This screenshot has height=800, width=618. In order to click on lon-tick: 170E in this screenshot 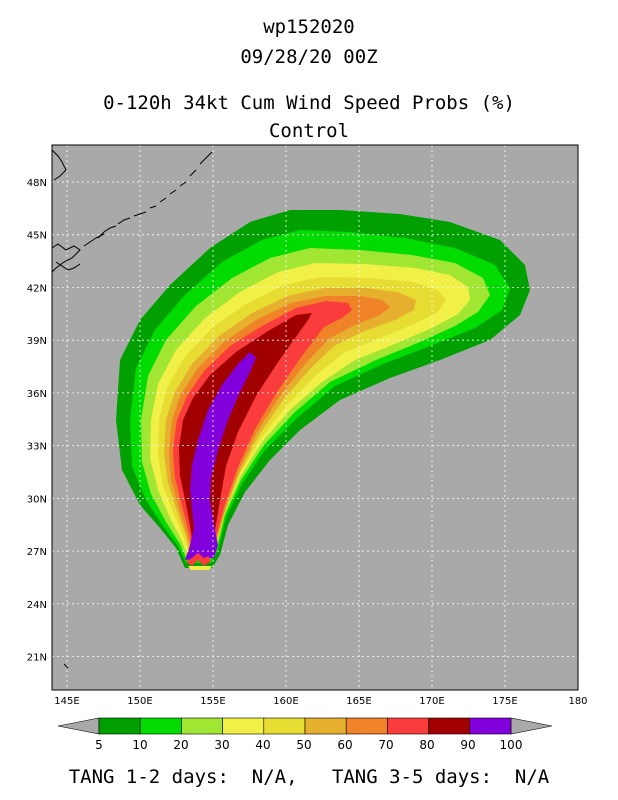, I will do `click(431, 701)`.